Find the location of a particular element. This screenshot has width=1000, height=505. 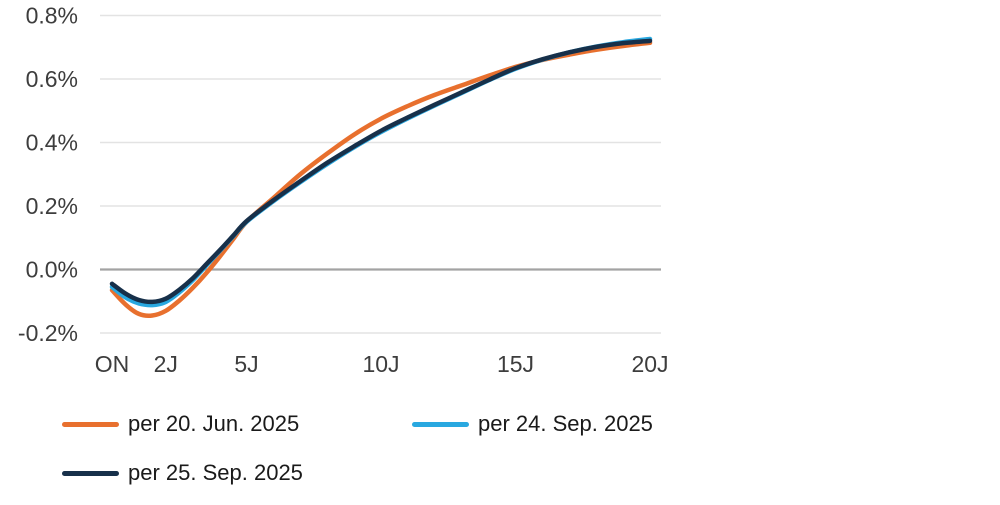

x-axis-tick-2J: 2J is located at coordinates (166, 364).